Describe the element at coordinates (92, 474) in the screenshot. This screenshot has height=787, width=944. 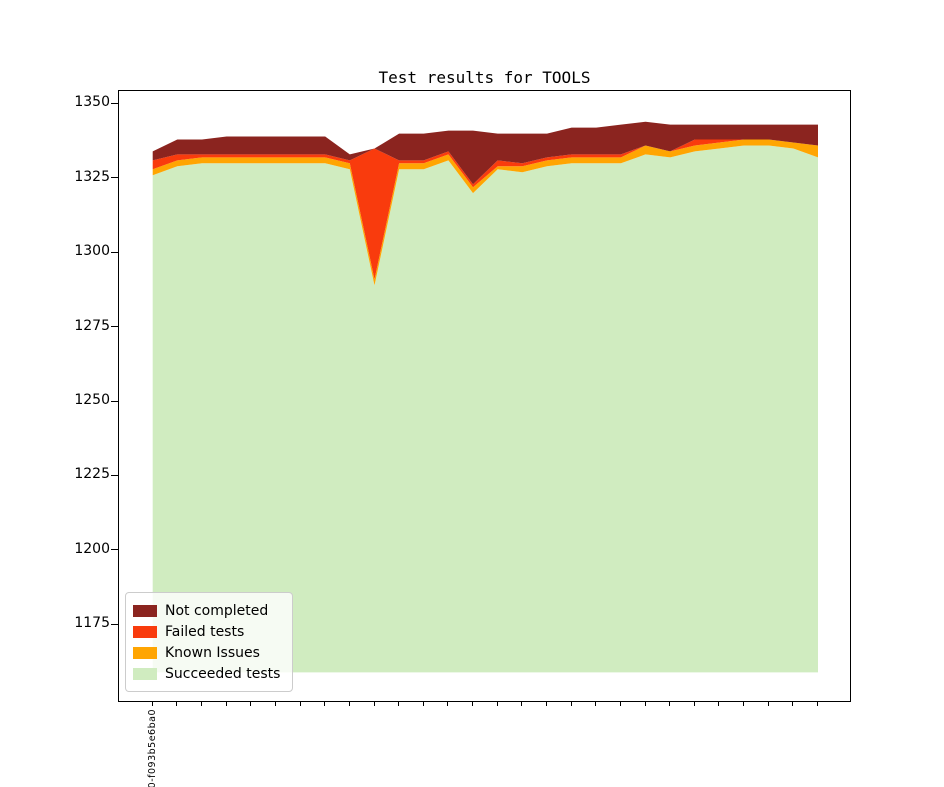
I see `y-tick-label: 1225` at that location.